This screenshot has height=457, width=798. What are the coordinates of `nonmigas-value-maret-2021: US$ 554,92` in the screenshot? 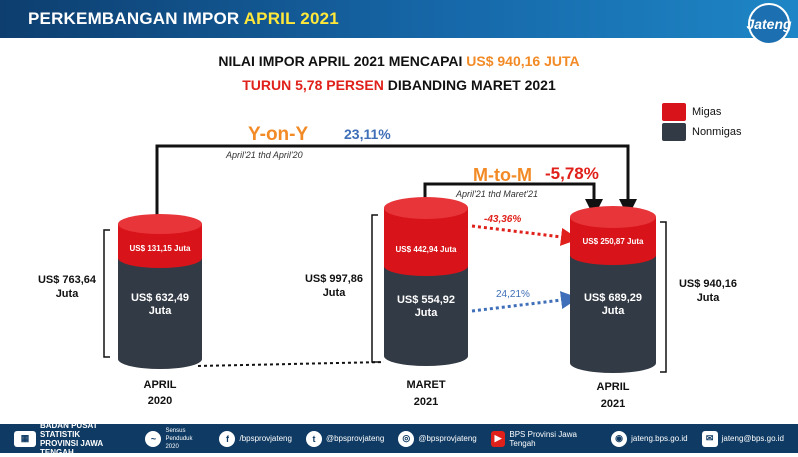 It's located at (426, 300).